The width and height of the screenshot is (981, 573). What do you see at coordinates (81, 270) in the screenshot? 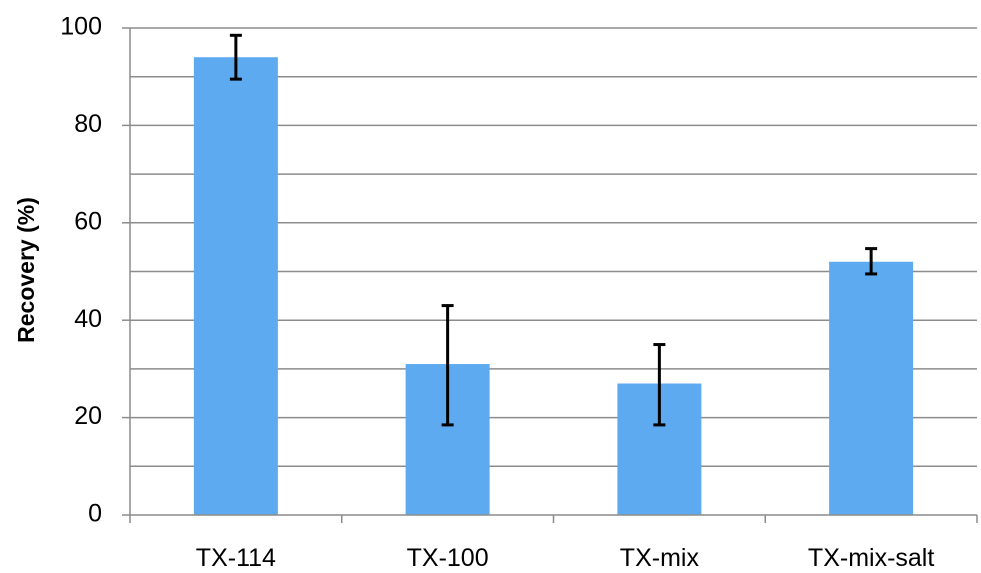
I see `y-tick-labels: 0 20 40 60 80 100` at bounding box center [81, 270].